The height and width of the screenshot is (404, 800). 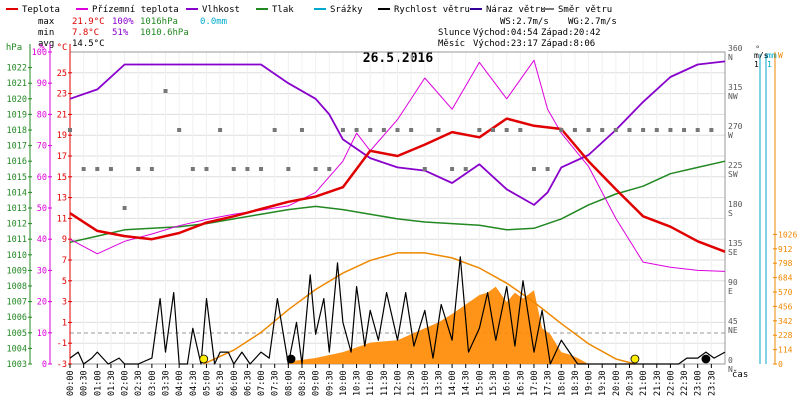 I want to click on x-tick-label: 23:00, so click(x=699, y=383).